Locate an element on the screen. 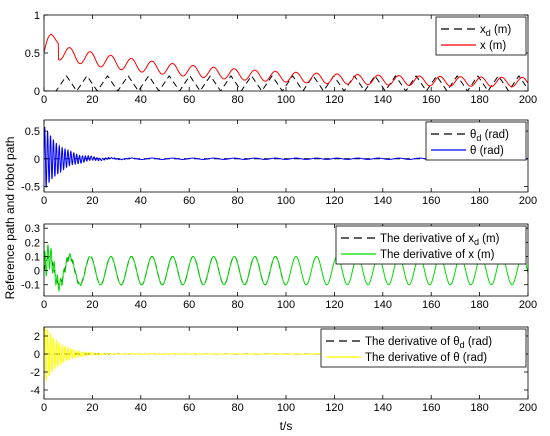  y-tick-label: 1 is located at coordinates (37, 16).